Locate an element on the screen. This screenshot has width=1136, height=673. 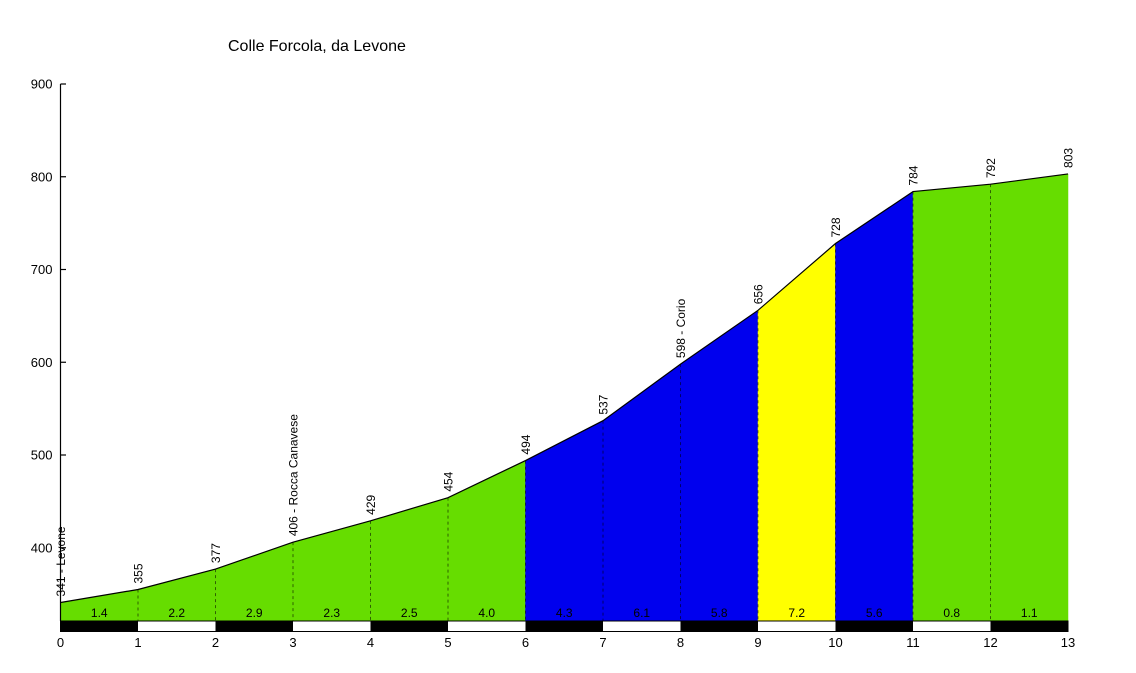
elevation-label: 656 is located at coordinates (759, 294).